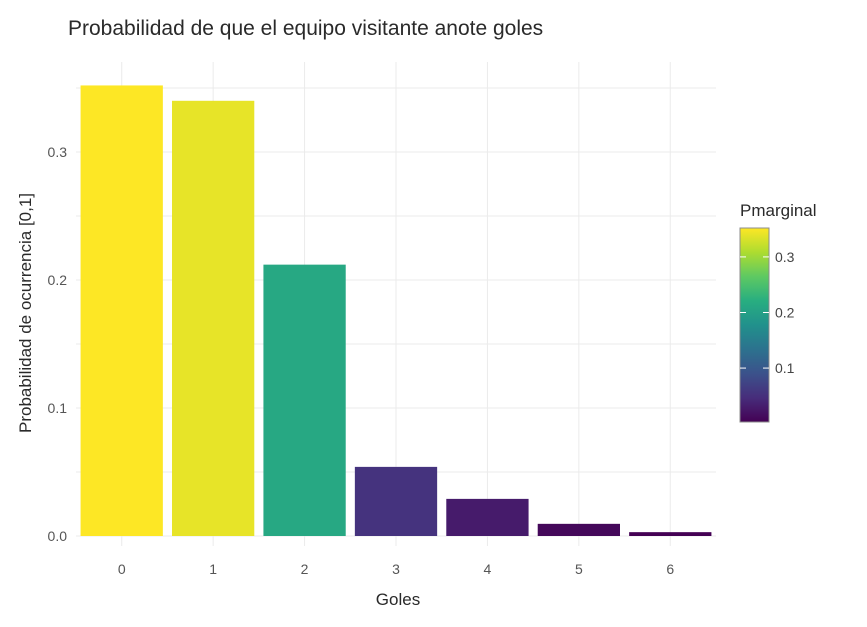 This screenshot has width=867, height=627. I want to click on colorbar-tick-label: 0.3, so click(785, 257).